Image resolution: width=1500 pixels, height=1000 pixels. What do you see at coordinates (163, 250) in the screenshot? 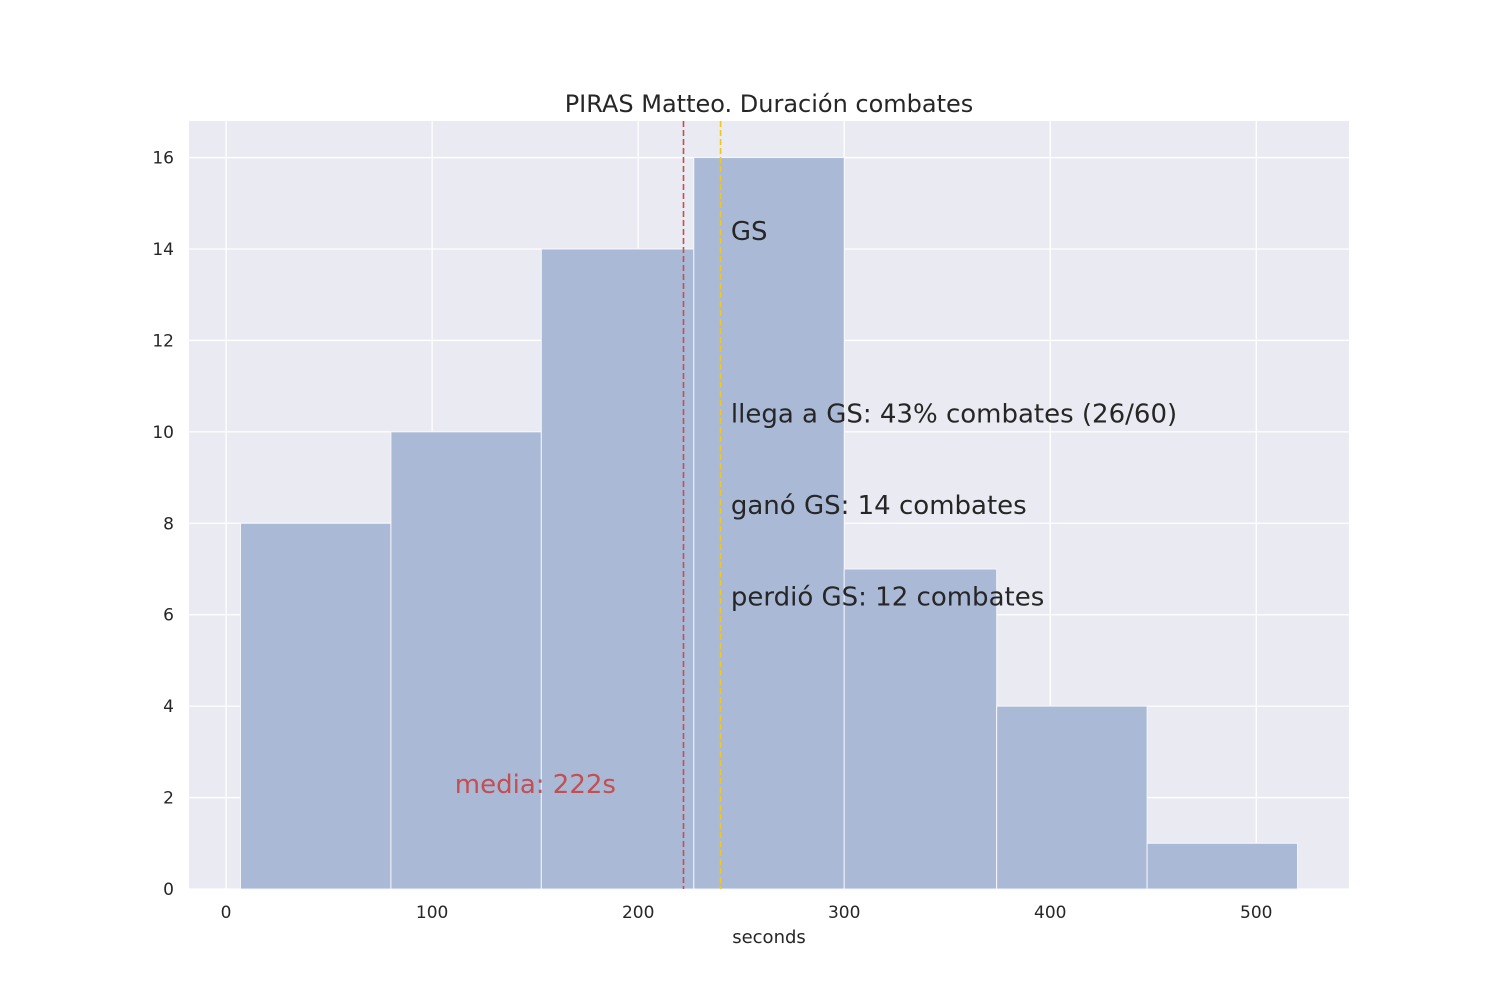
I see `y-tick-label: 14` at bounding box center [163, 250].